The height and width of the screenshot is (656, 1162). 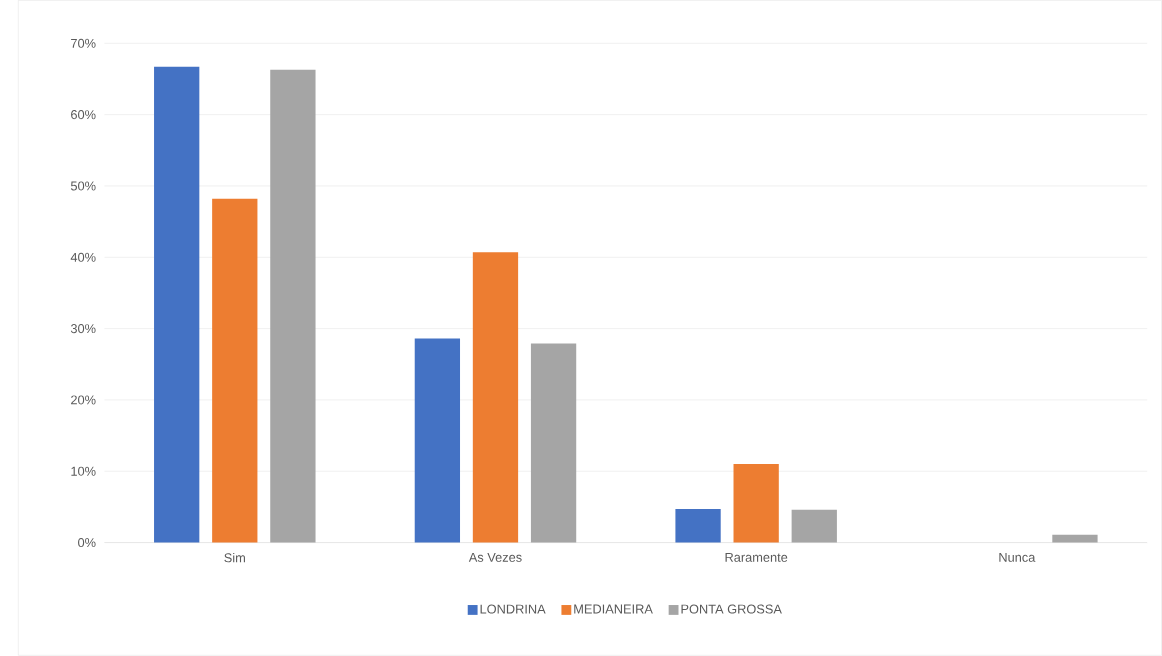 What do you see at coordinates (83, 257) in the screenshot?
I see `y-tick-label: 40%` at bounding box center [83, 257].